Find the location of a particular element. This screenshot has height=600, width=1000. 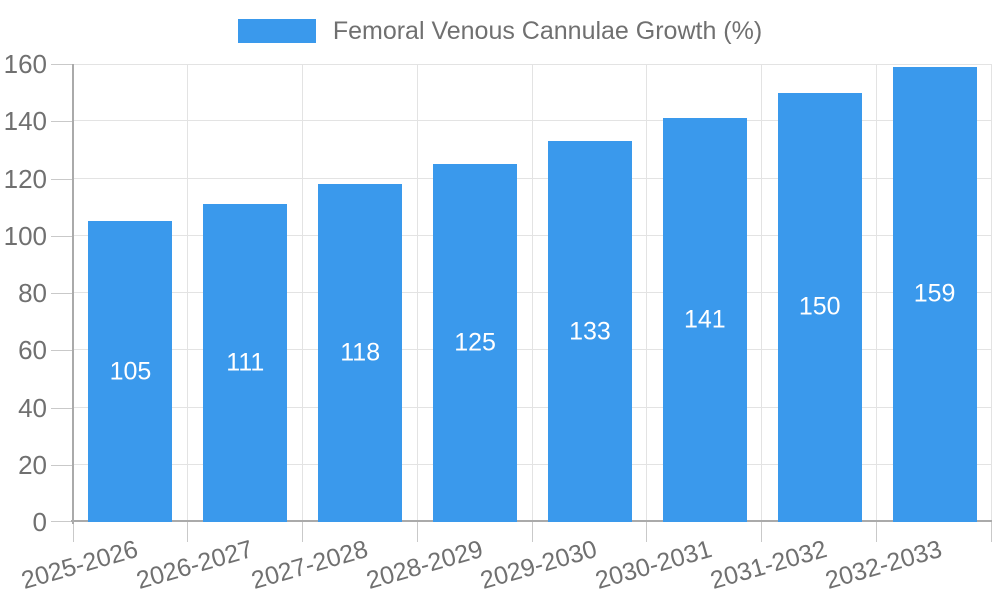

y-tick-label: 60 is located at coordinates (32, 350).